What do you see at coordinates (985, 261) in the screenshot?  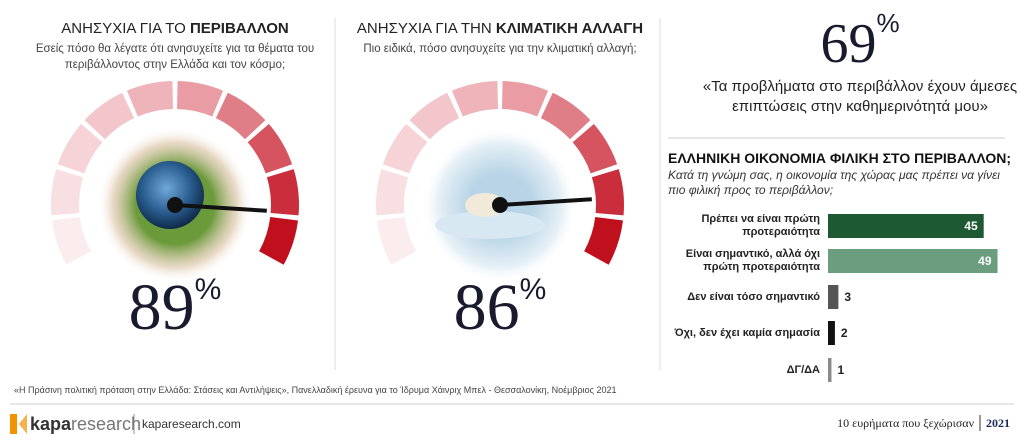 I see `value-label: 49` at bounding box center [985, 261].